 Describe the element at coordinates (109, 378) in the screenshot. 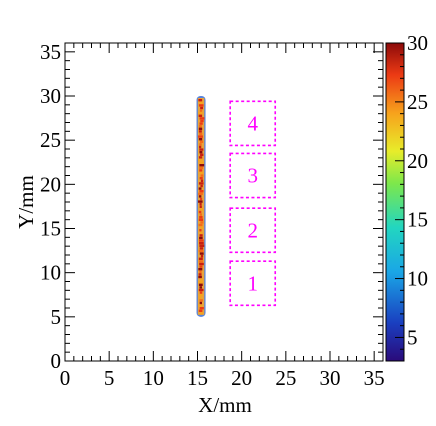

I see `x-tick-label: 5` at that location.